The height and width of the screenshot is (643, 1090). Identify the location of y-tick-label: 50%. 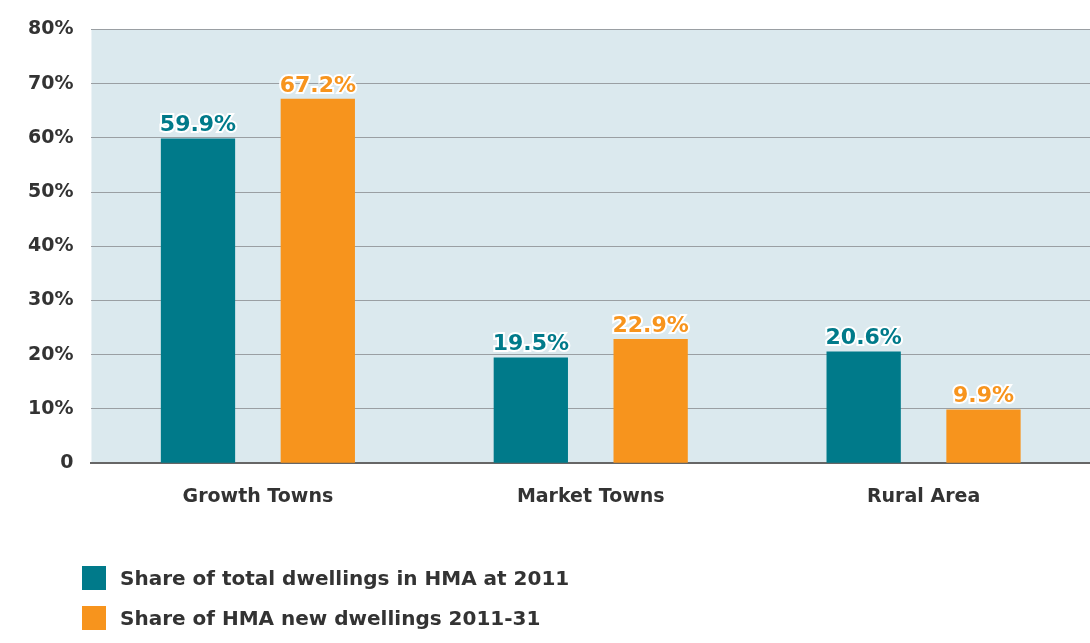
(50, 190).